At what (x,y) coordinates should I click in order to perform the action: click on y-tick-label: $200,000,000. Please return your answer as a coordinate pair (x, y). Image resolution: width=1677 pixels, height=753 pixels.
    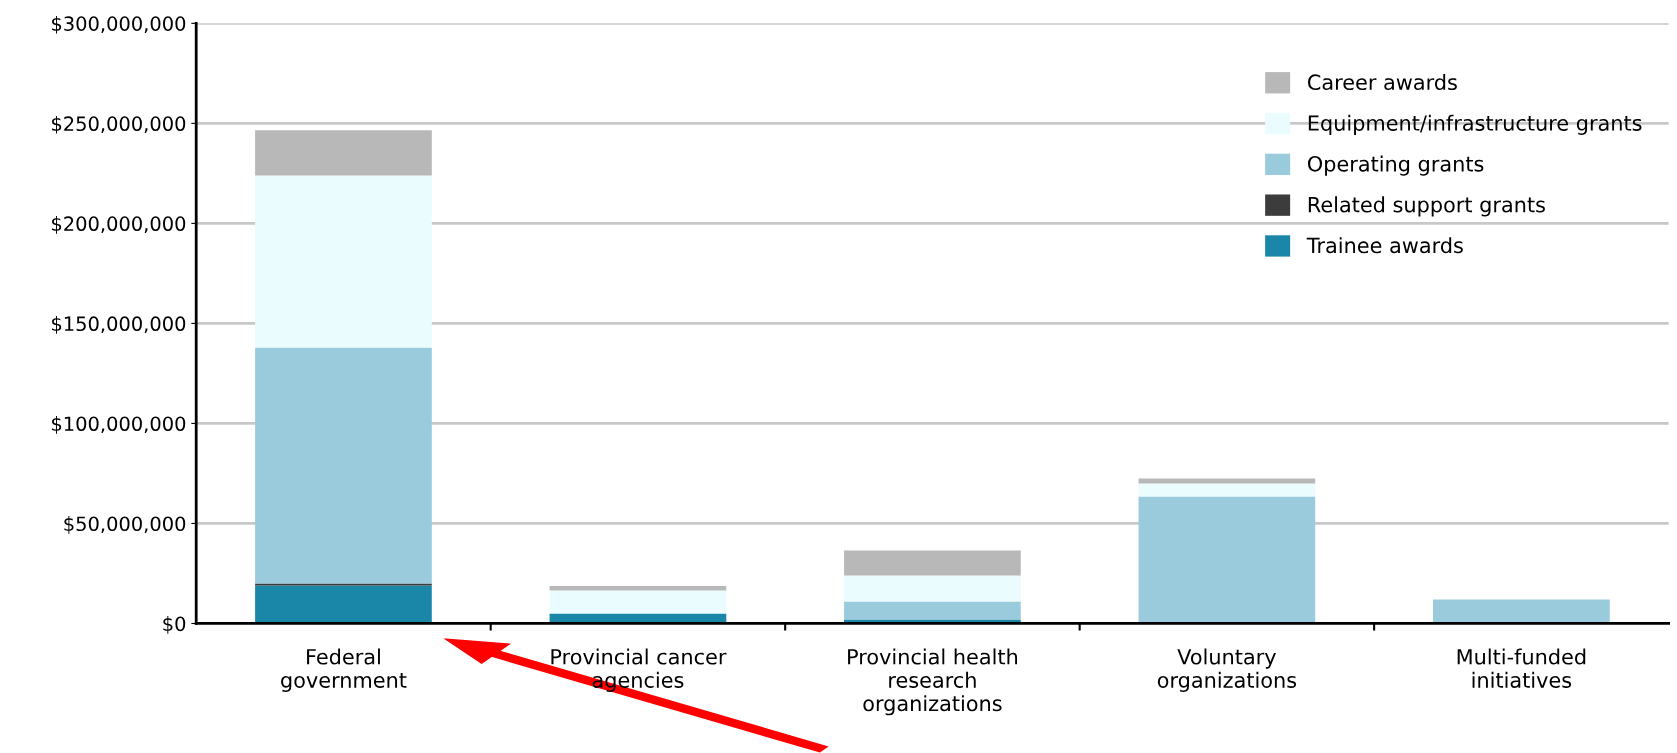
    Looking at the image, I should click on (119, 225).